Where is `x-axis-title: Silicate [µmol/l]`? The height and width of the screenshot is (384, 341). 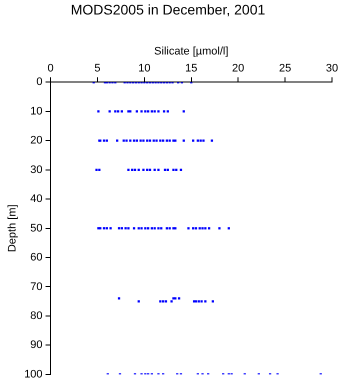
x-axis-title: Silicate [µmol/l] is located at coordinates (191, 51).